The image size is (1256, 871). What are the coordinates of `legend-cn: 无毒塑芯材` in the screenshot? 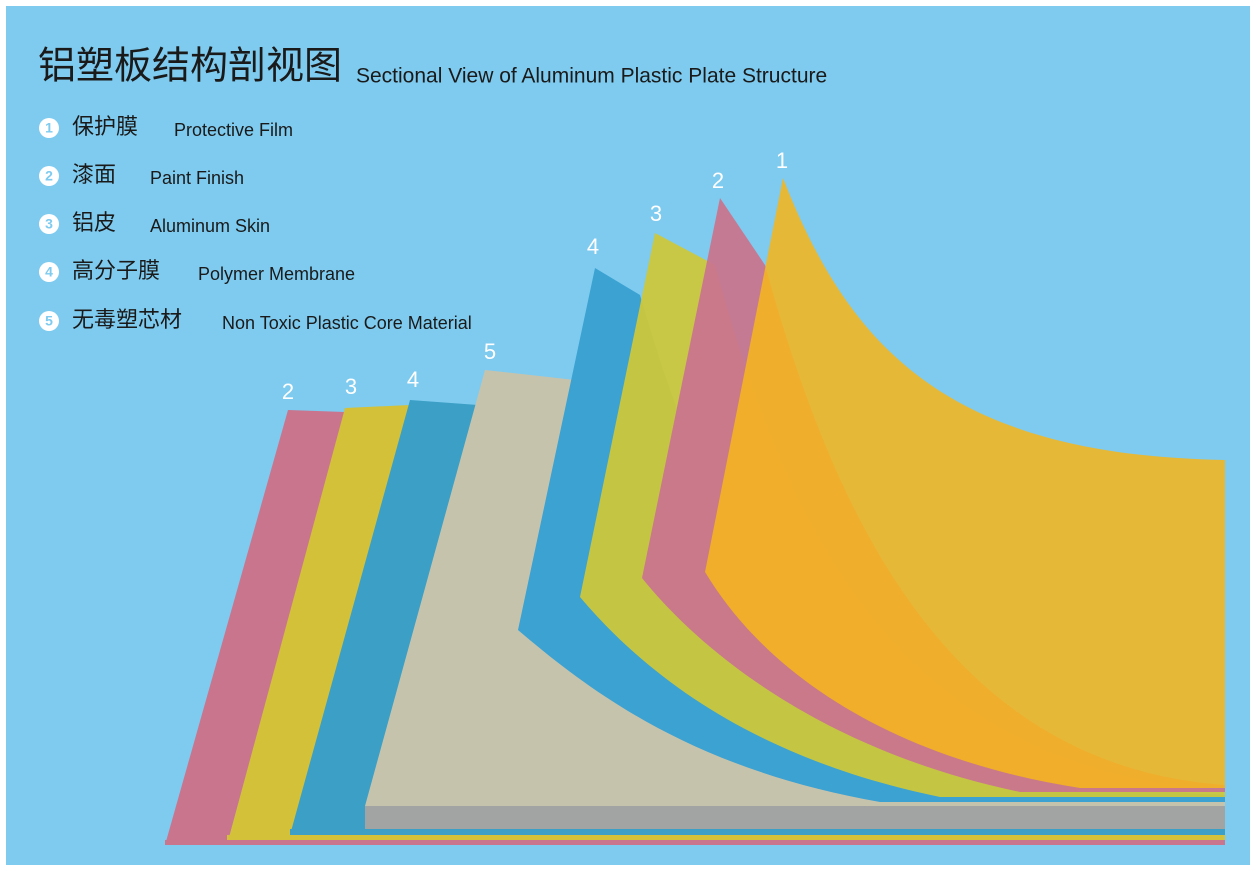 It's located at (127, 320).